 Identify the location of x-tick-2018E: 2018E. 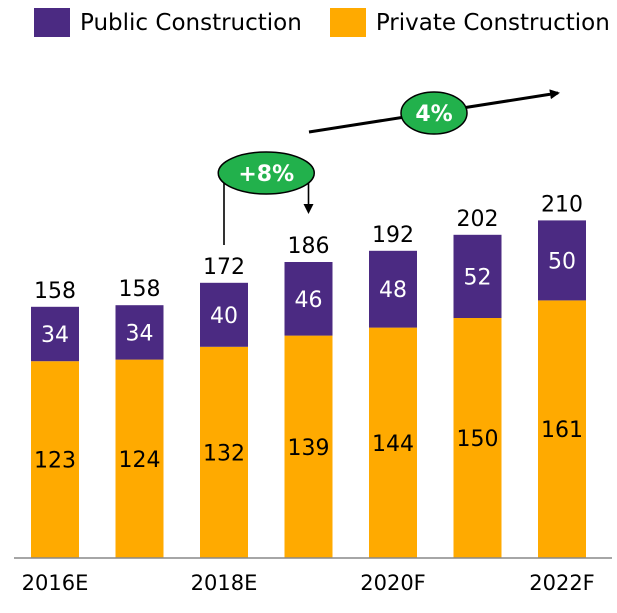
(224, 583).